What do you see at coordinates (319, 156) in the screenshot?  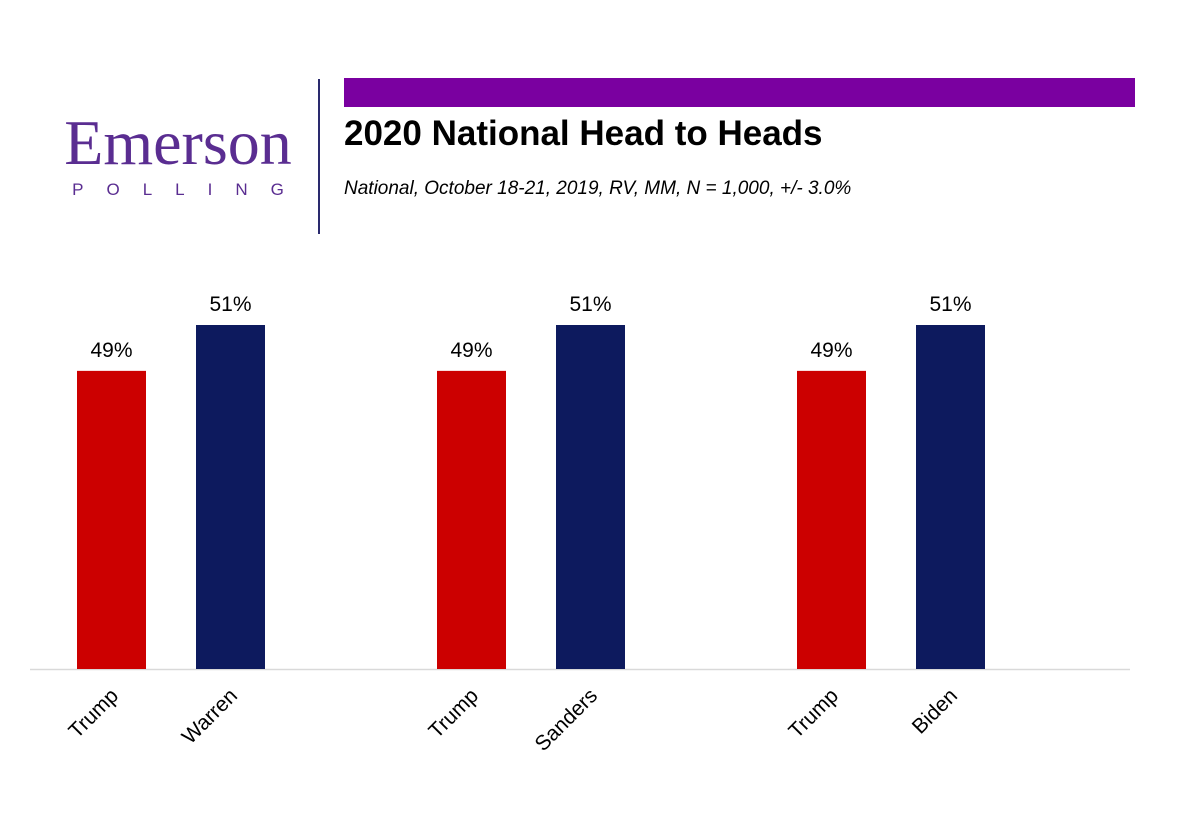 I see `header-divider` at bounding box center [319, 156].